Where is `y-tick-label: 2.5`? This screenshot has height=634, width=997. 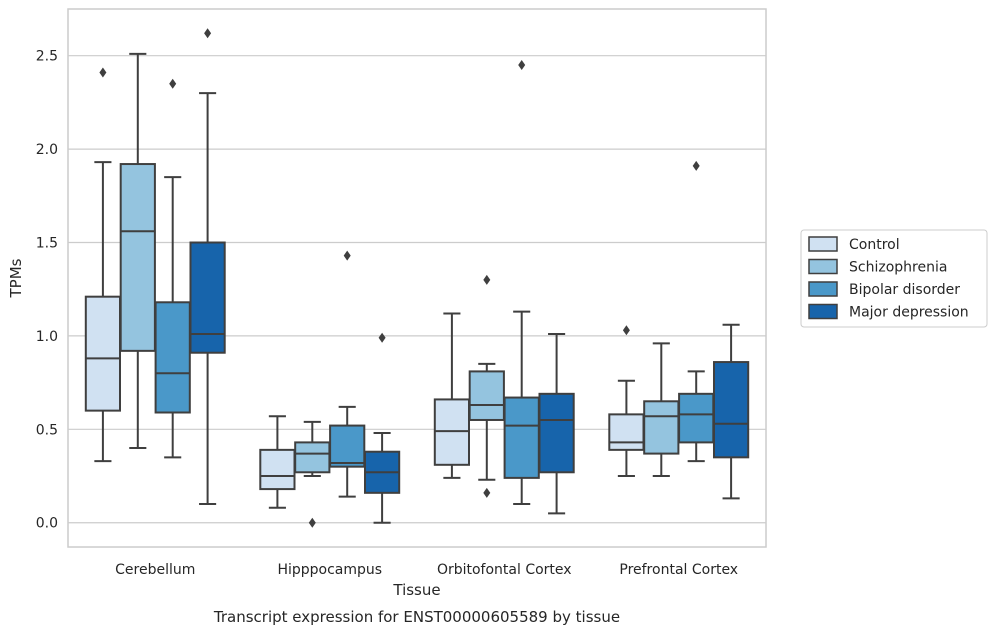
y-tick-label: 2.5 is located at coordinates (47, 57).